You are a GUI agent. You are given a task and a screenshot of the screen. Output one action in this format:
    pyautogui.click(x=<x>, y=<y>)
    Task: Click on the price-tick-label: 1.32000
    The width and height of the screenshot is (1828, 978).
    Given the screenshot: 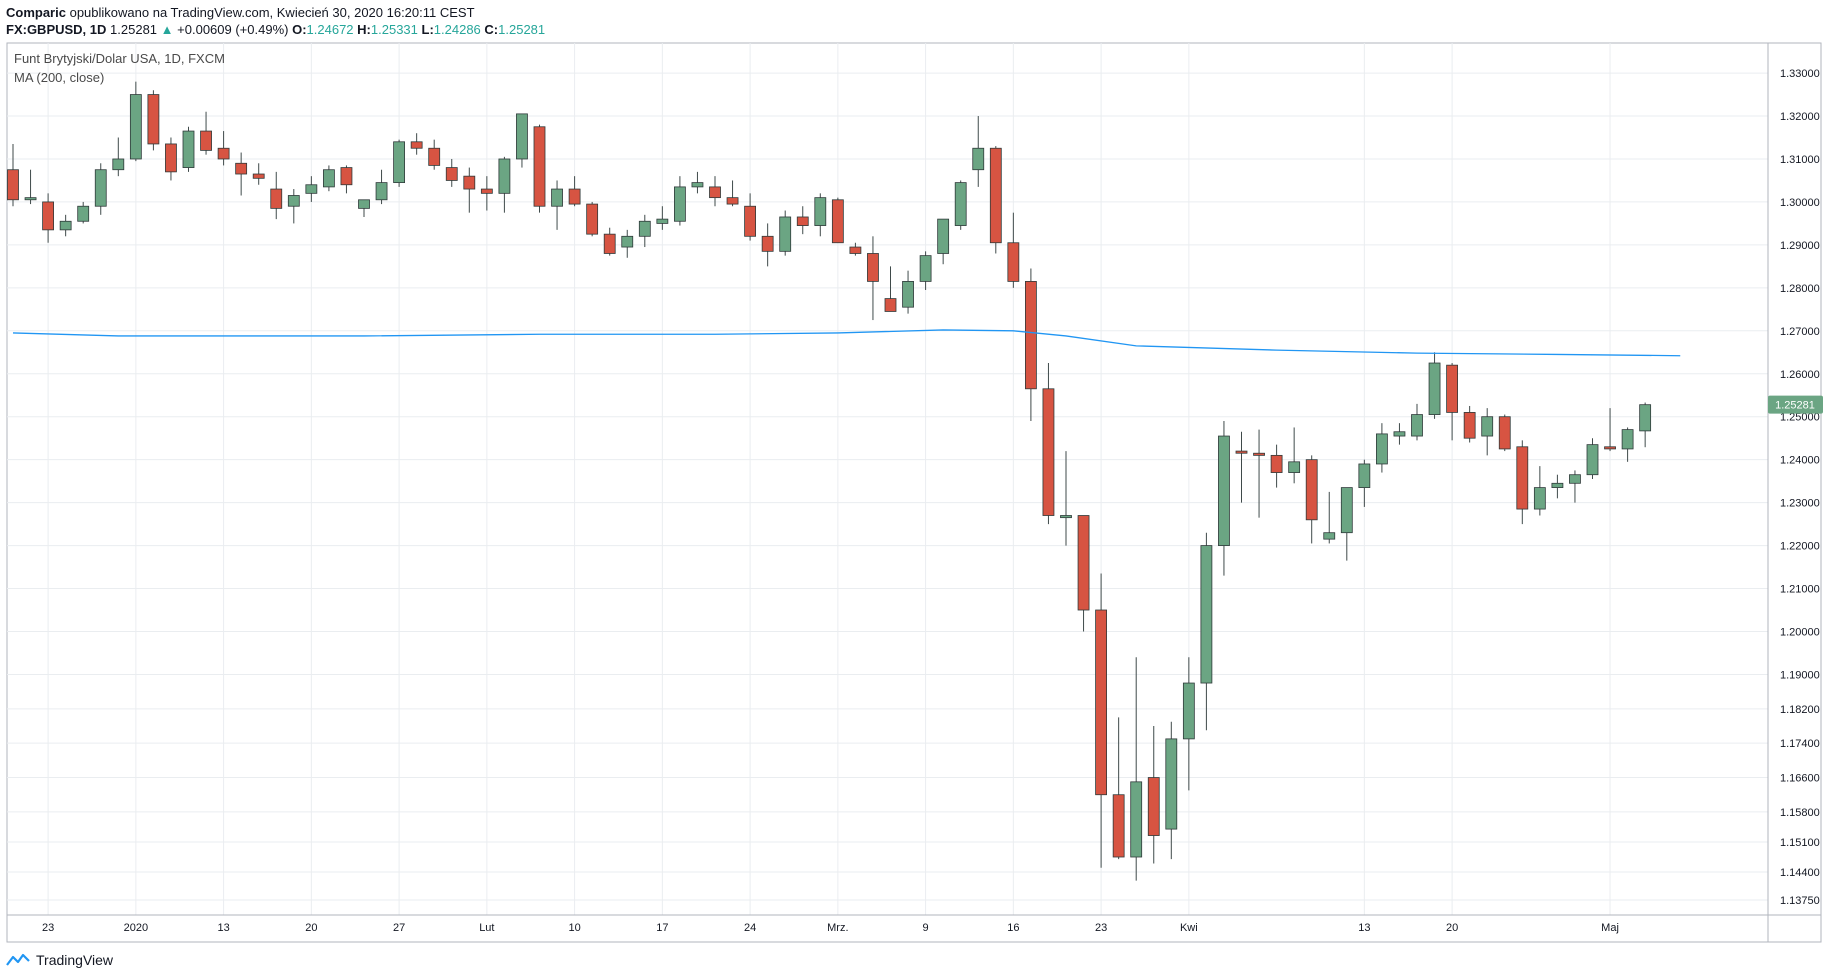 What is the action you would take?
    pyautogui.click(x=1800, y=117)
    